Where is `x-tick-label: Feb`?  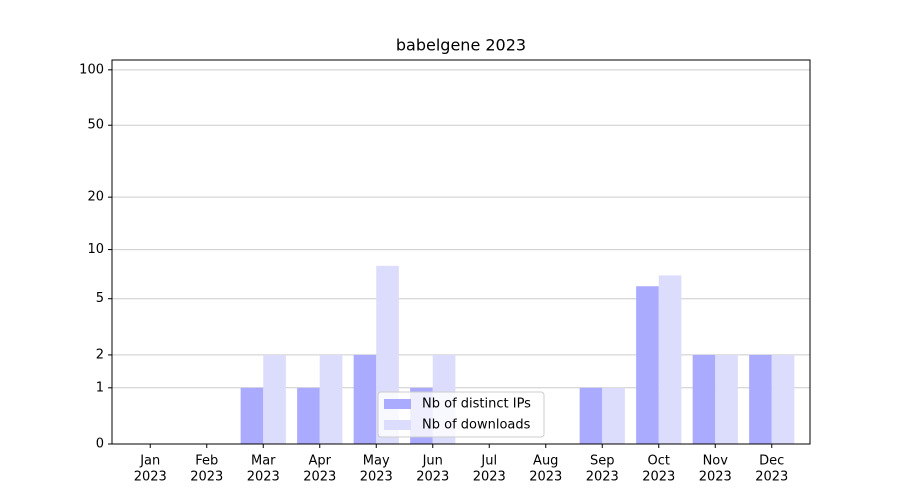 x-tick-label: Feb is located at coordinates (206, 461).